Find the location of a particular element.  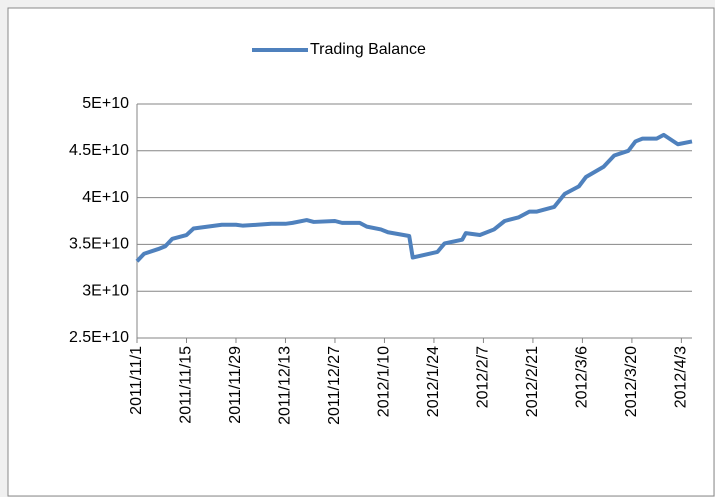

x-tick-label: 2011/12/13 is located at coordinates (285, 385).